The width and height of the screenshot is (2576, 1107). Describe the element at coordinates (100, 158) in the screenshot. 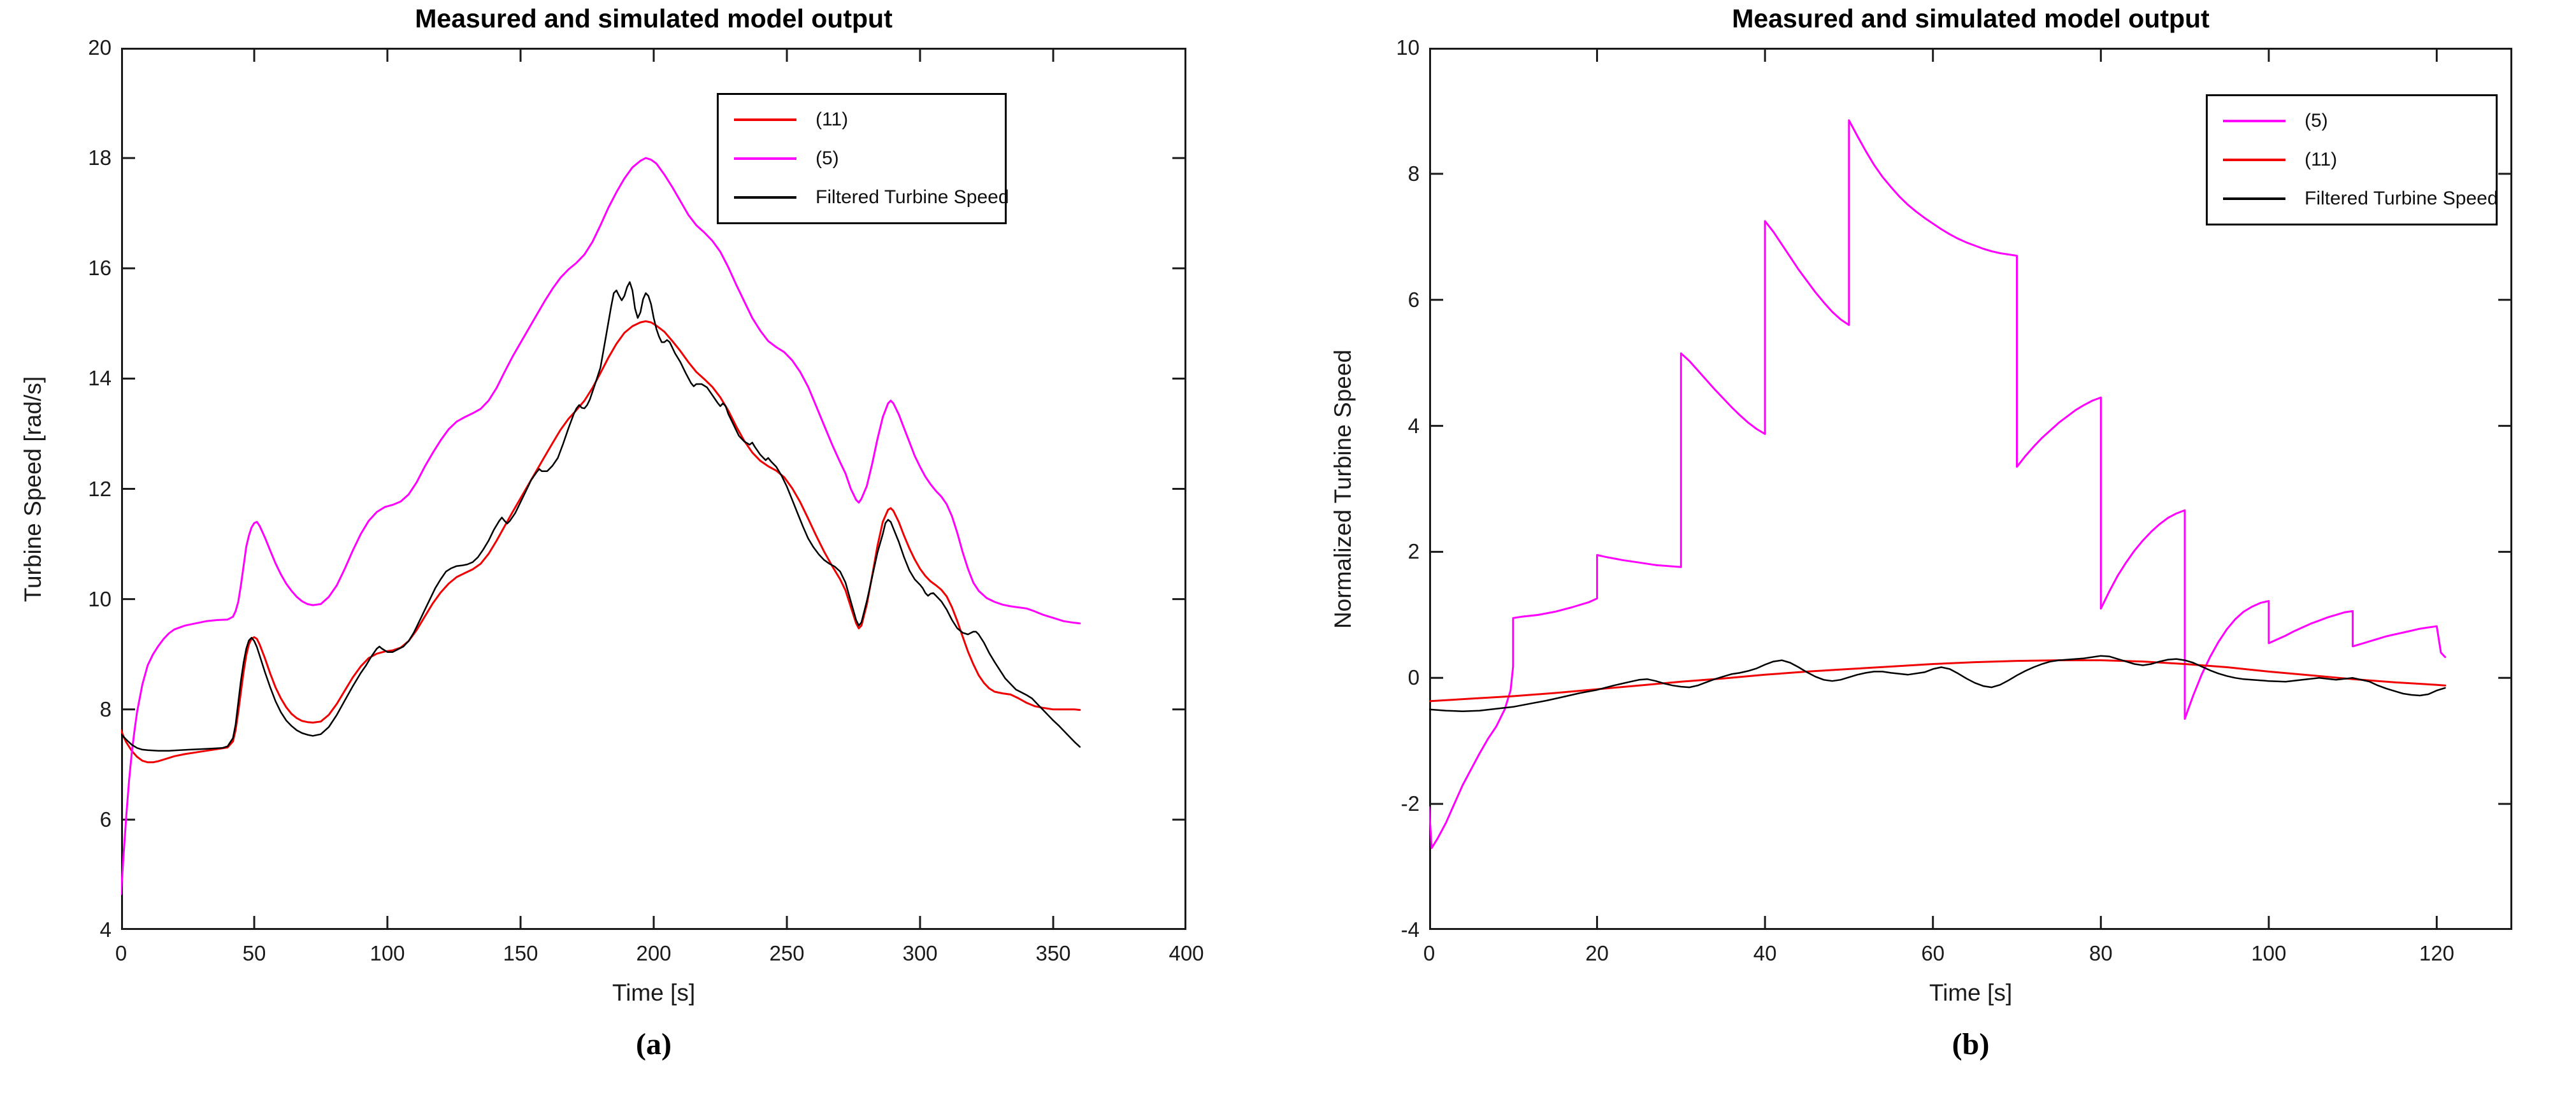

I see `plot-a-y-tick-label: 18` at that location.